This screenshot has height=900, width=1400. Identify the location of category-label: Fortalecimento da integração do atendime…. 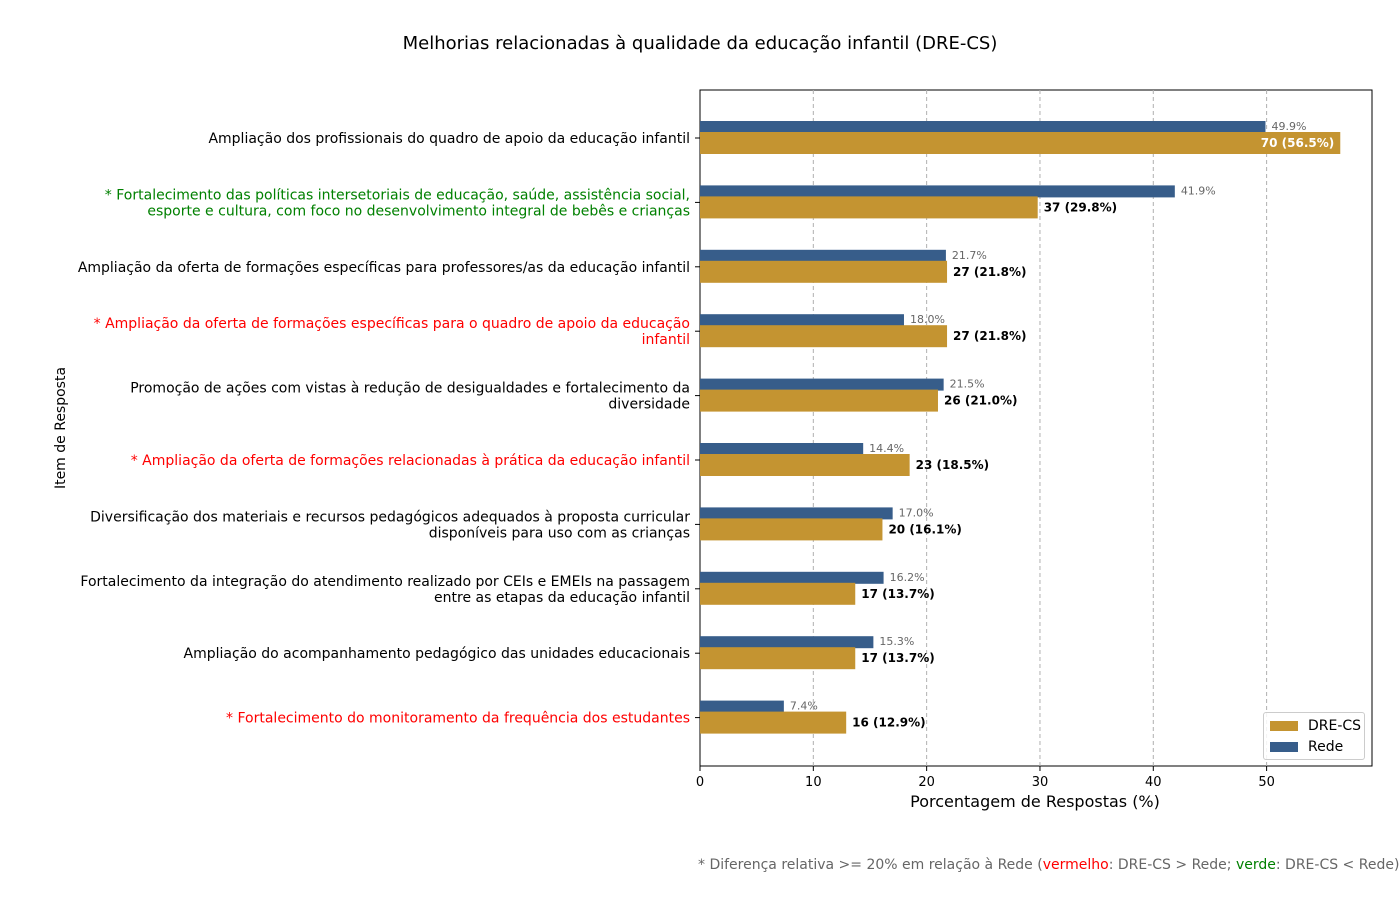
(385, 590).